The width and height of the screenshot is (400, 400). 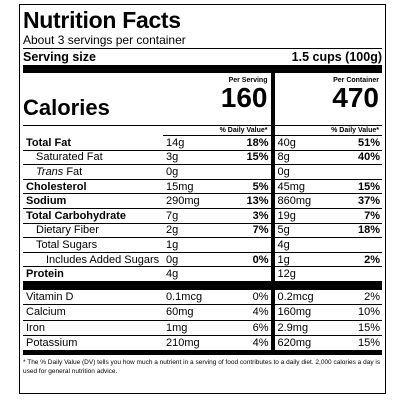 What do you see at coordinates (328, 245) in the screenshot?
I see `nutrient-cell: 4g` at bounding box center [328, 245].